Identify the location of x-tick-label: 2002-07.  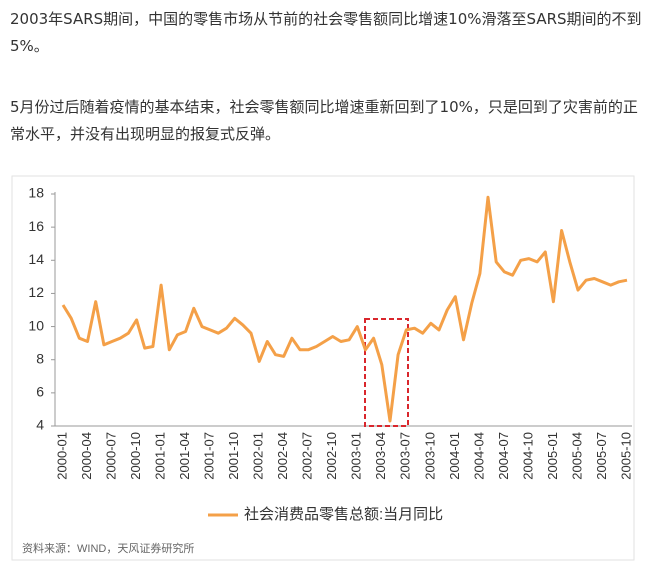
(307, 456).